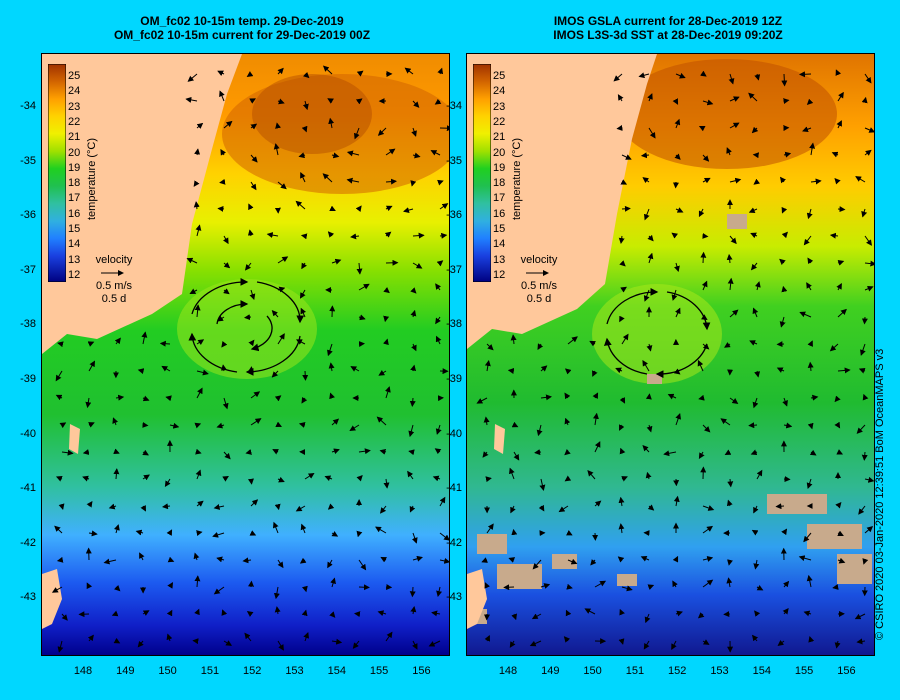 Image resolution: width=900 pixels, height=700 pixels. I want to click on colorbar-tick-label: 20, so click(499, 152).